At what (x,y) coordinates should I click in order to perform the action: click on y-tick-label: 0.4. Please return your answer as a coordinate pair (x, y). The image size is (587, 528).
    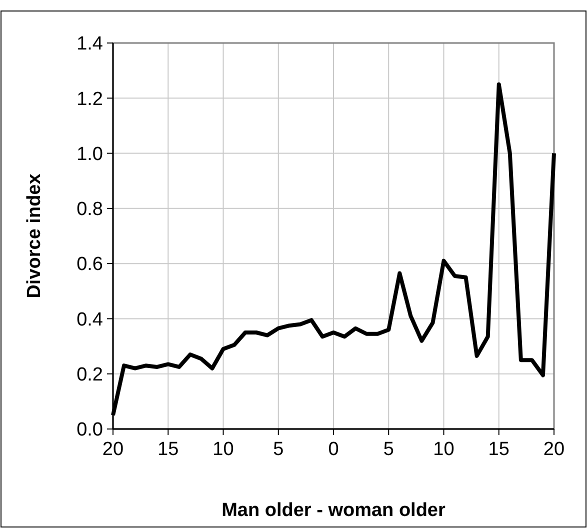
    Looking at the image, I should click on (90, 319).